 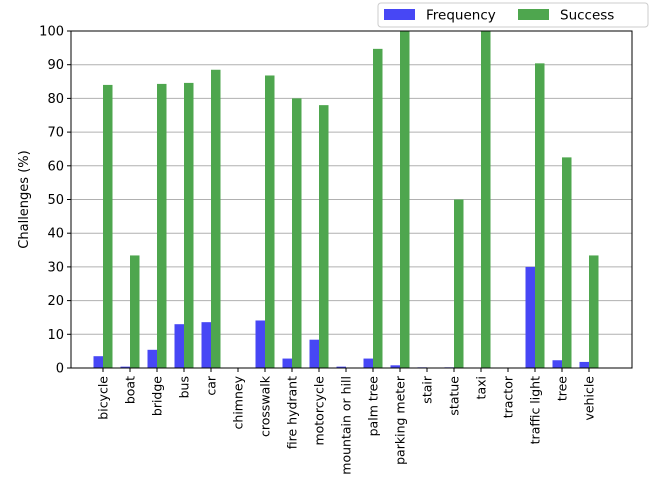 What do you see at coordinates (55, 99) in the screenshot?
I see `y-tick-label: 80` at bounding box center [55, 99].